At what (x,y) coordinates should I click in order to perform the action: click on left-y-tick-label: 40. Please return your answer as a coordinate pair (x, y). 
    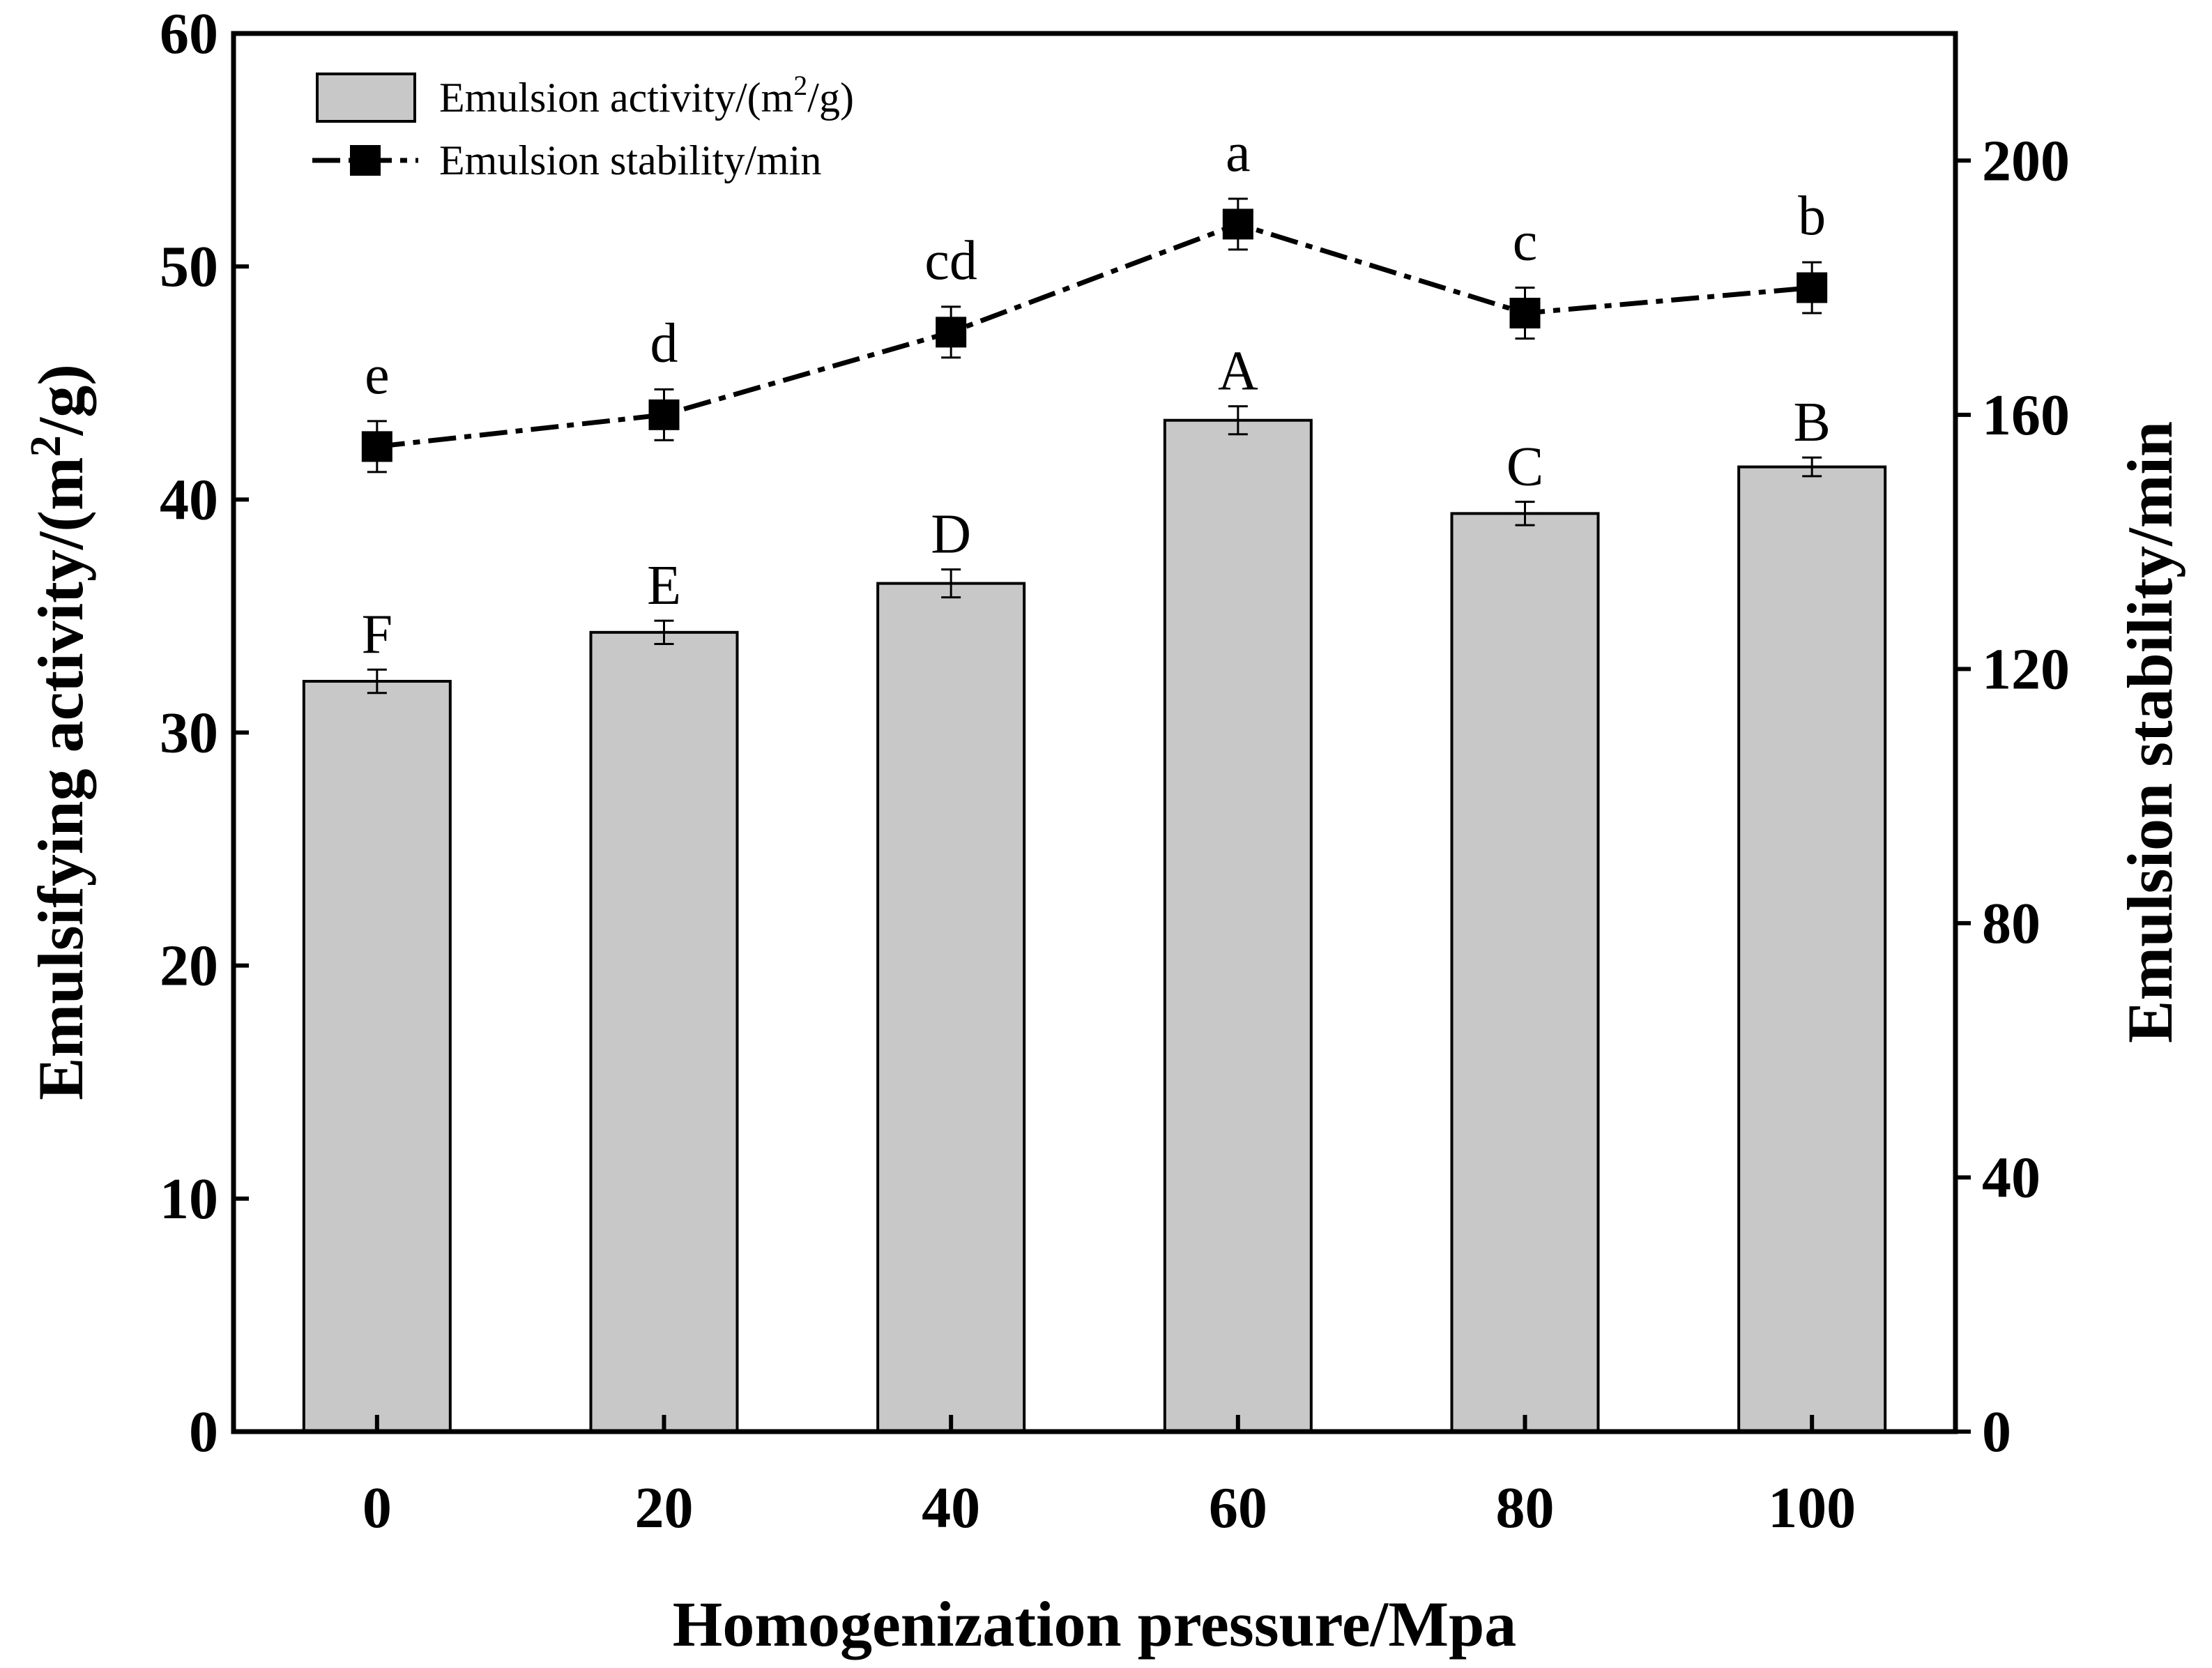
    Looking at the image, I should click on (189, 499).